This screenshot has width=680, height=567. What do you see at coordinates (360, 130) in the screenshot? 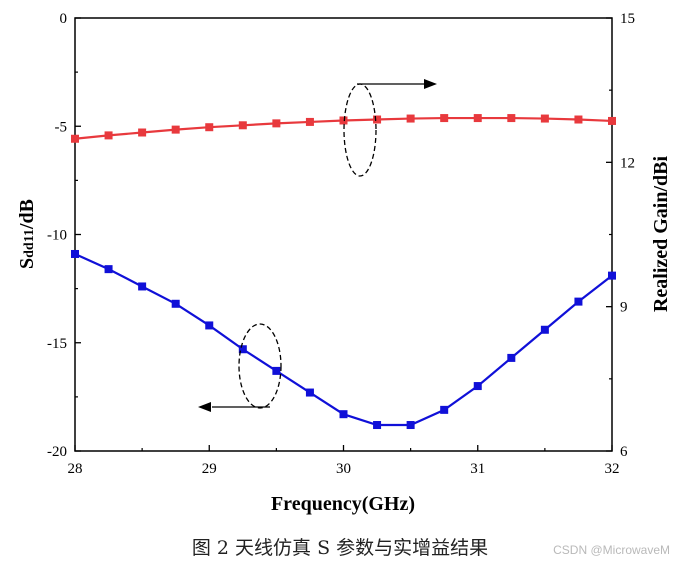
I see `red-series-annotation-ellipse` at bounding box center [360, 130].